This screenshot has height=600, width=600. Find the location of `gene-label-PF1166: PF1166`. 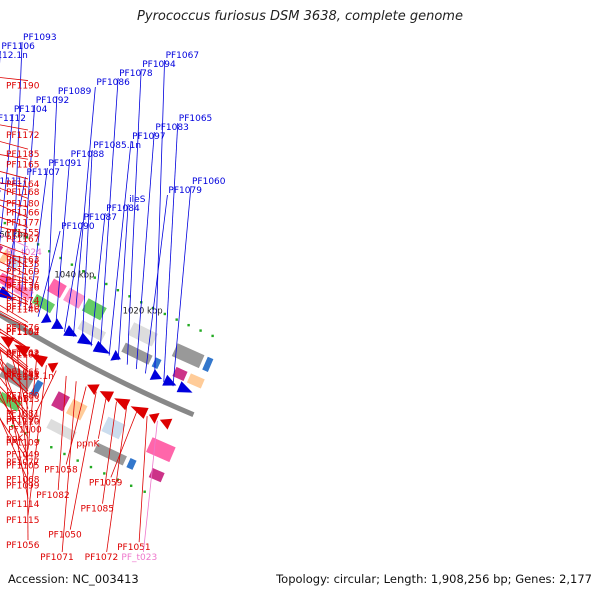

gene-label-PF1166: PF1166 is located at coordinates (23, 213).